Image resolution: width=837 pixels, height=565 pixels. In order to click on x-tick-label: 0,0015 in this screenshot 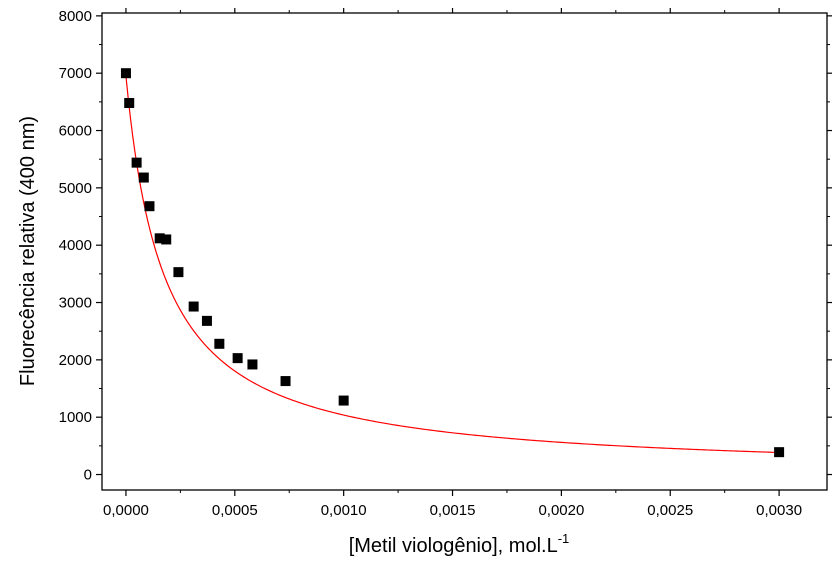, I will do `click(453, 510)`.